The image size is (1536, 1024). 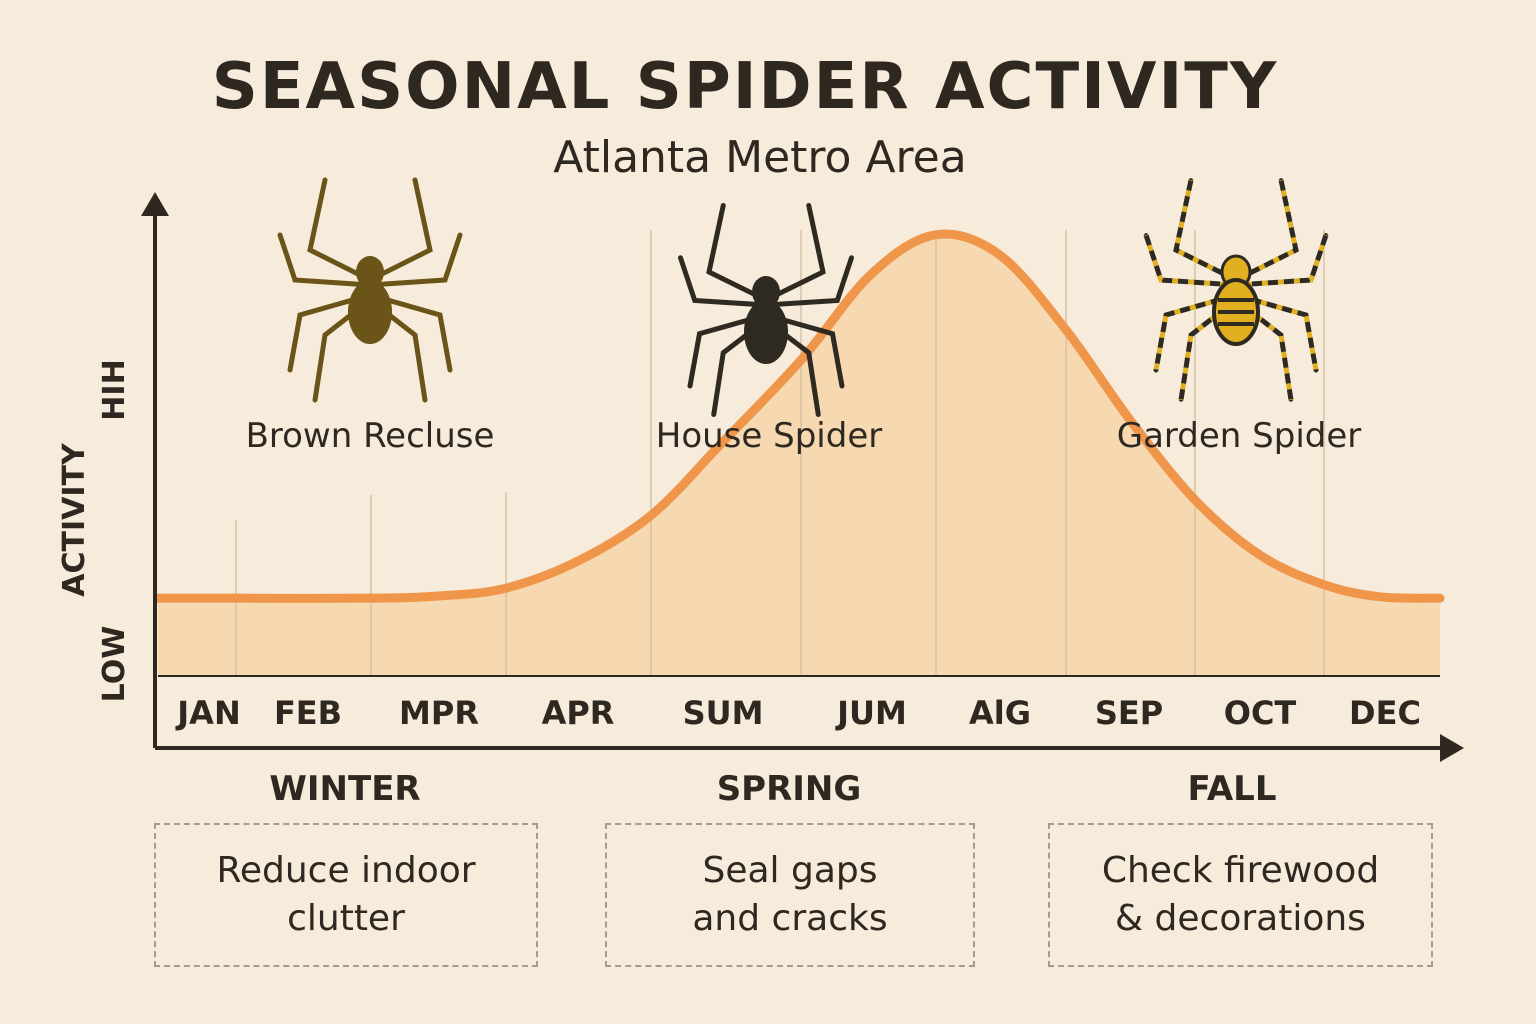 What do you see at coordinates (745, 87) in the screenshot?
I see `chart-title: SEASONAL SPIDER ACTIVITY` at bounding box center [745, 87].